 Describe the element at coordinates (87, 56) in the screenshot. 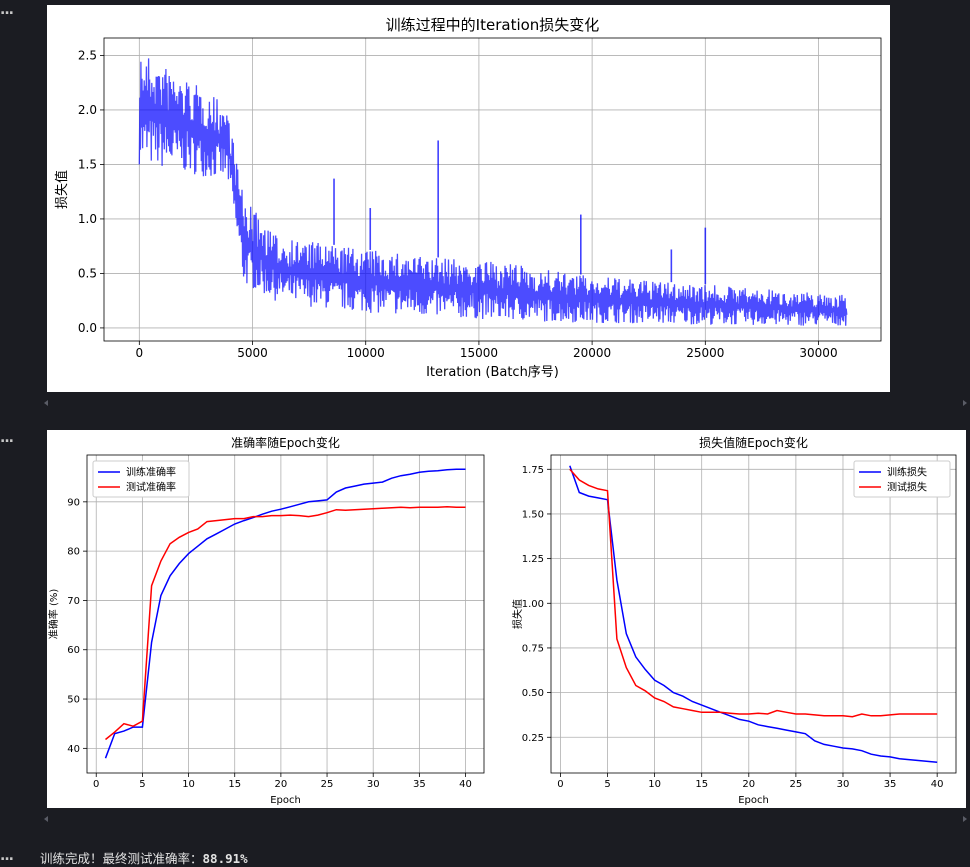

I see `y-tick-label: 2.5` at that location.